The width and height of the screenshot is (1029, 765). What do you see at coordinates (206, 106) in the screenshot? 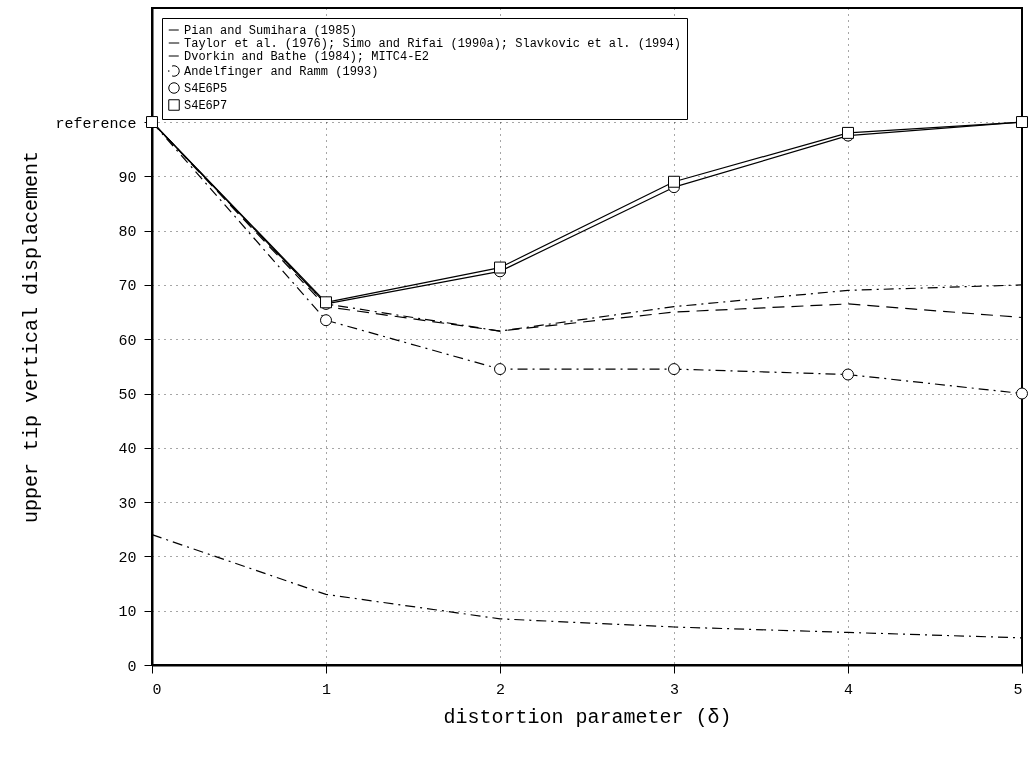
I see `legend-label: S4E6P7` at bounding box center [206, 106].